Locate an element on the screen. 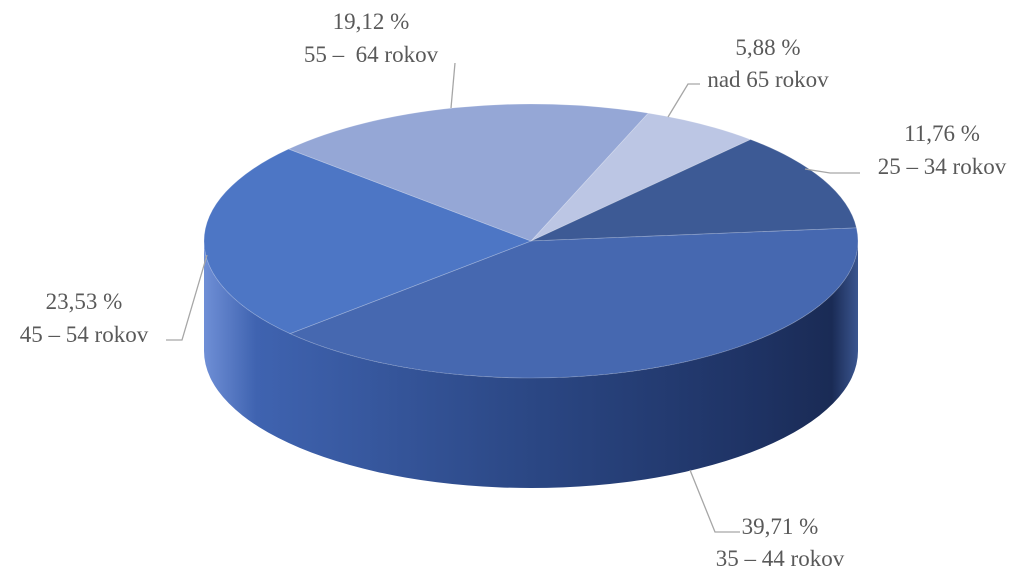  slice-label-value-25-34: 11,76 % is located at coordinates (942, 133).